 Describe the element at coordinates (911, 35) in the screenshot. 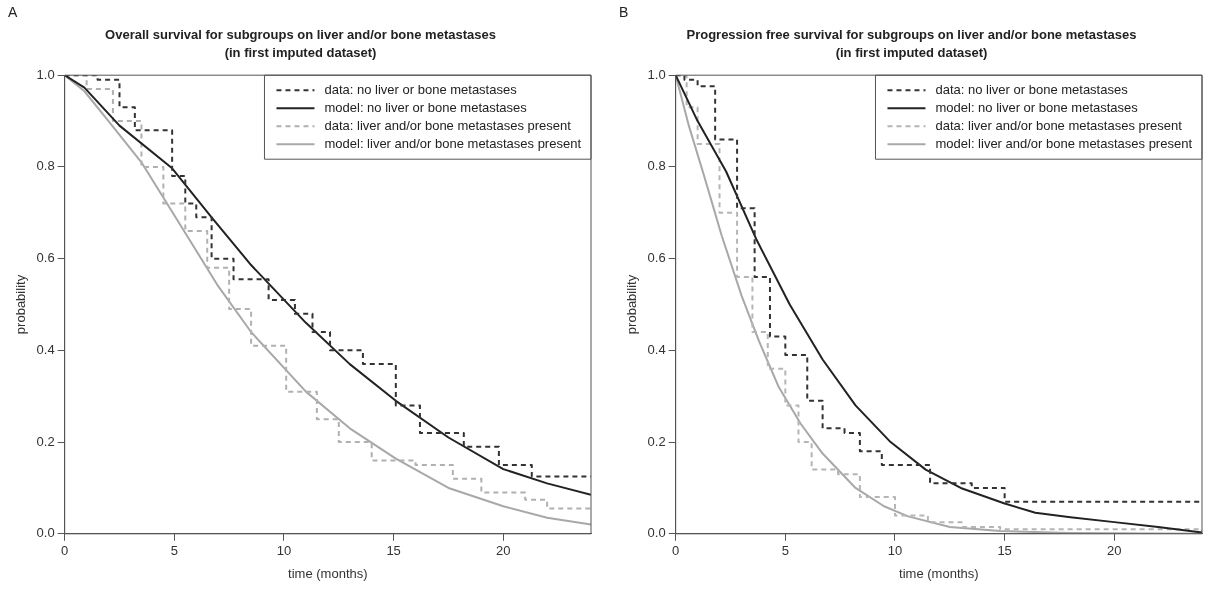

I see `chart-title: Progression free survival for subgroups on liver and/or bone metastases` at that location.